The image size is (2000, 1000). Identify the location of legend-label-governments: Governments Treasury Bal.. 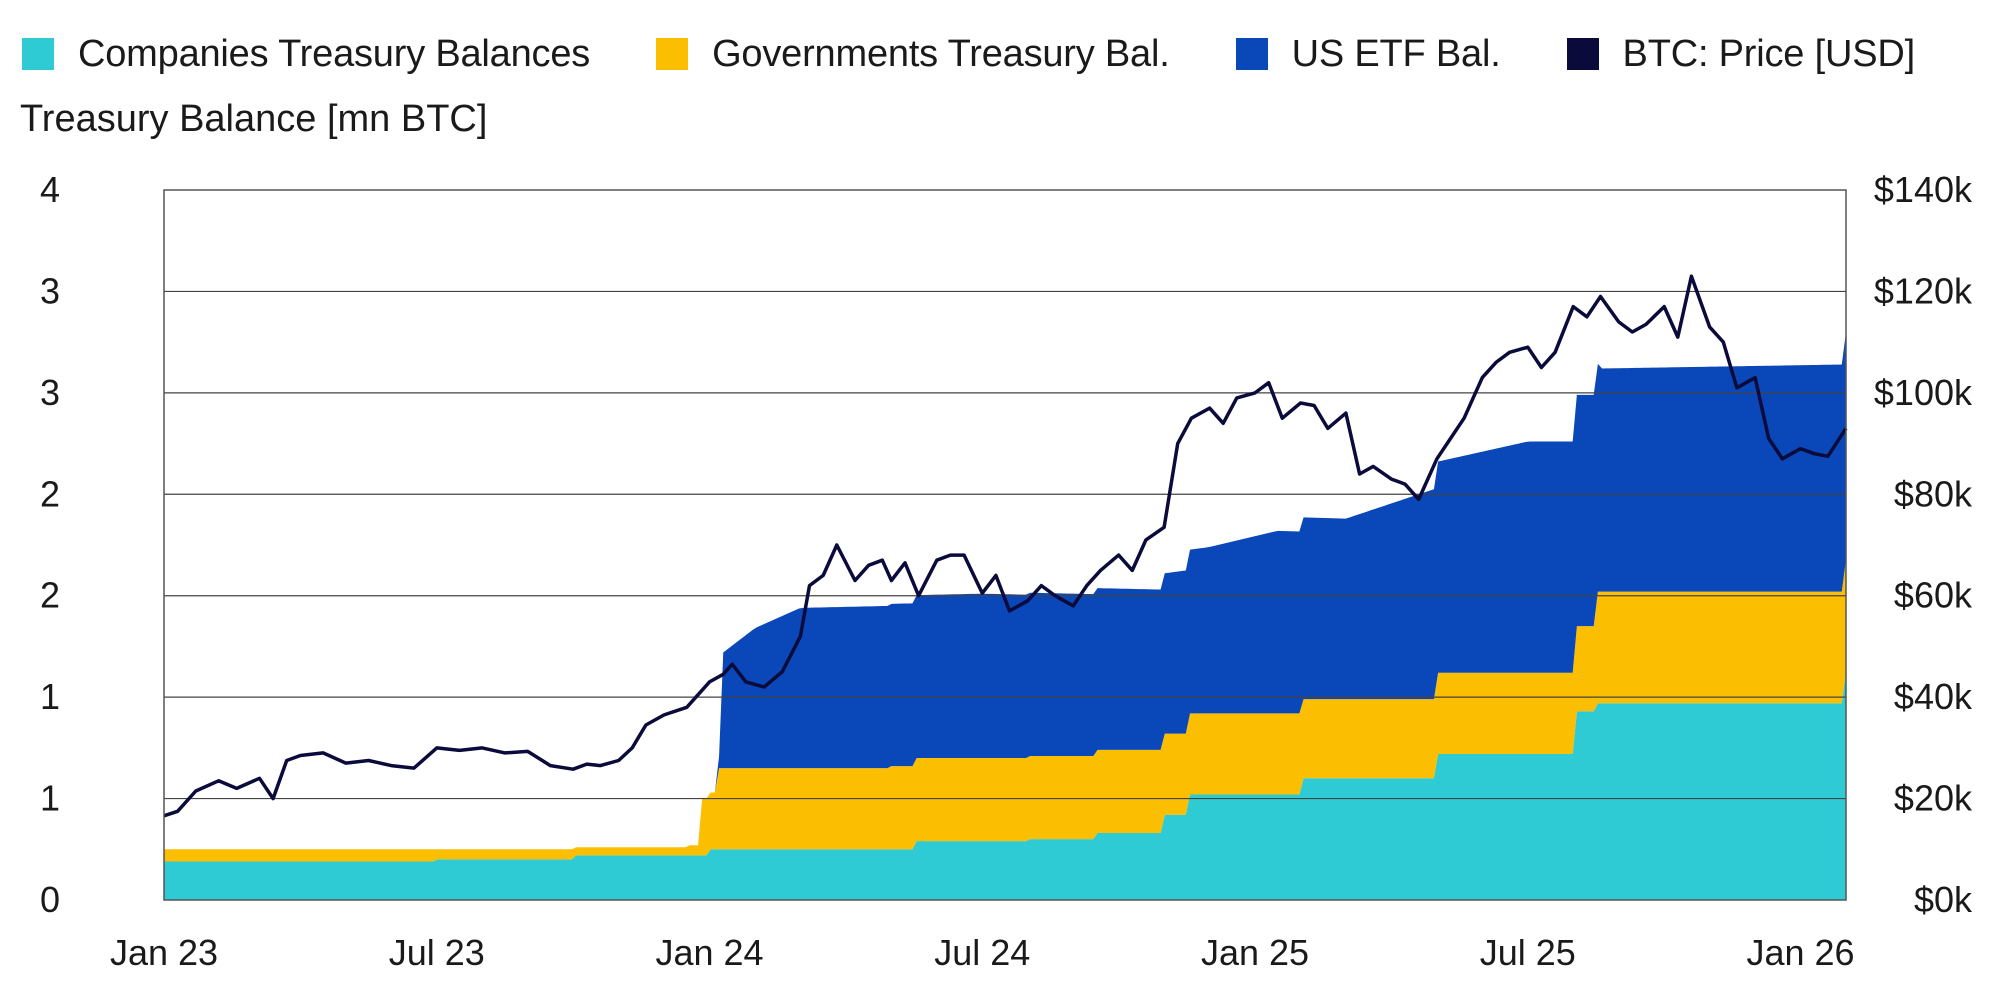
(941, 53).